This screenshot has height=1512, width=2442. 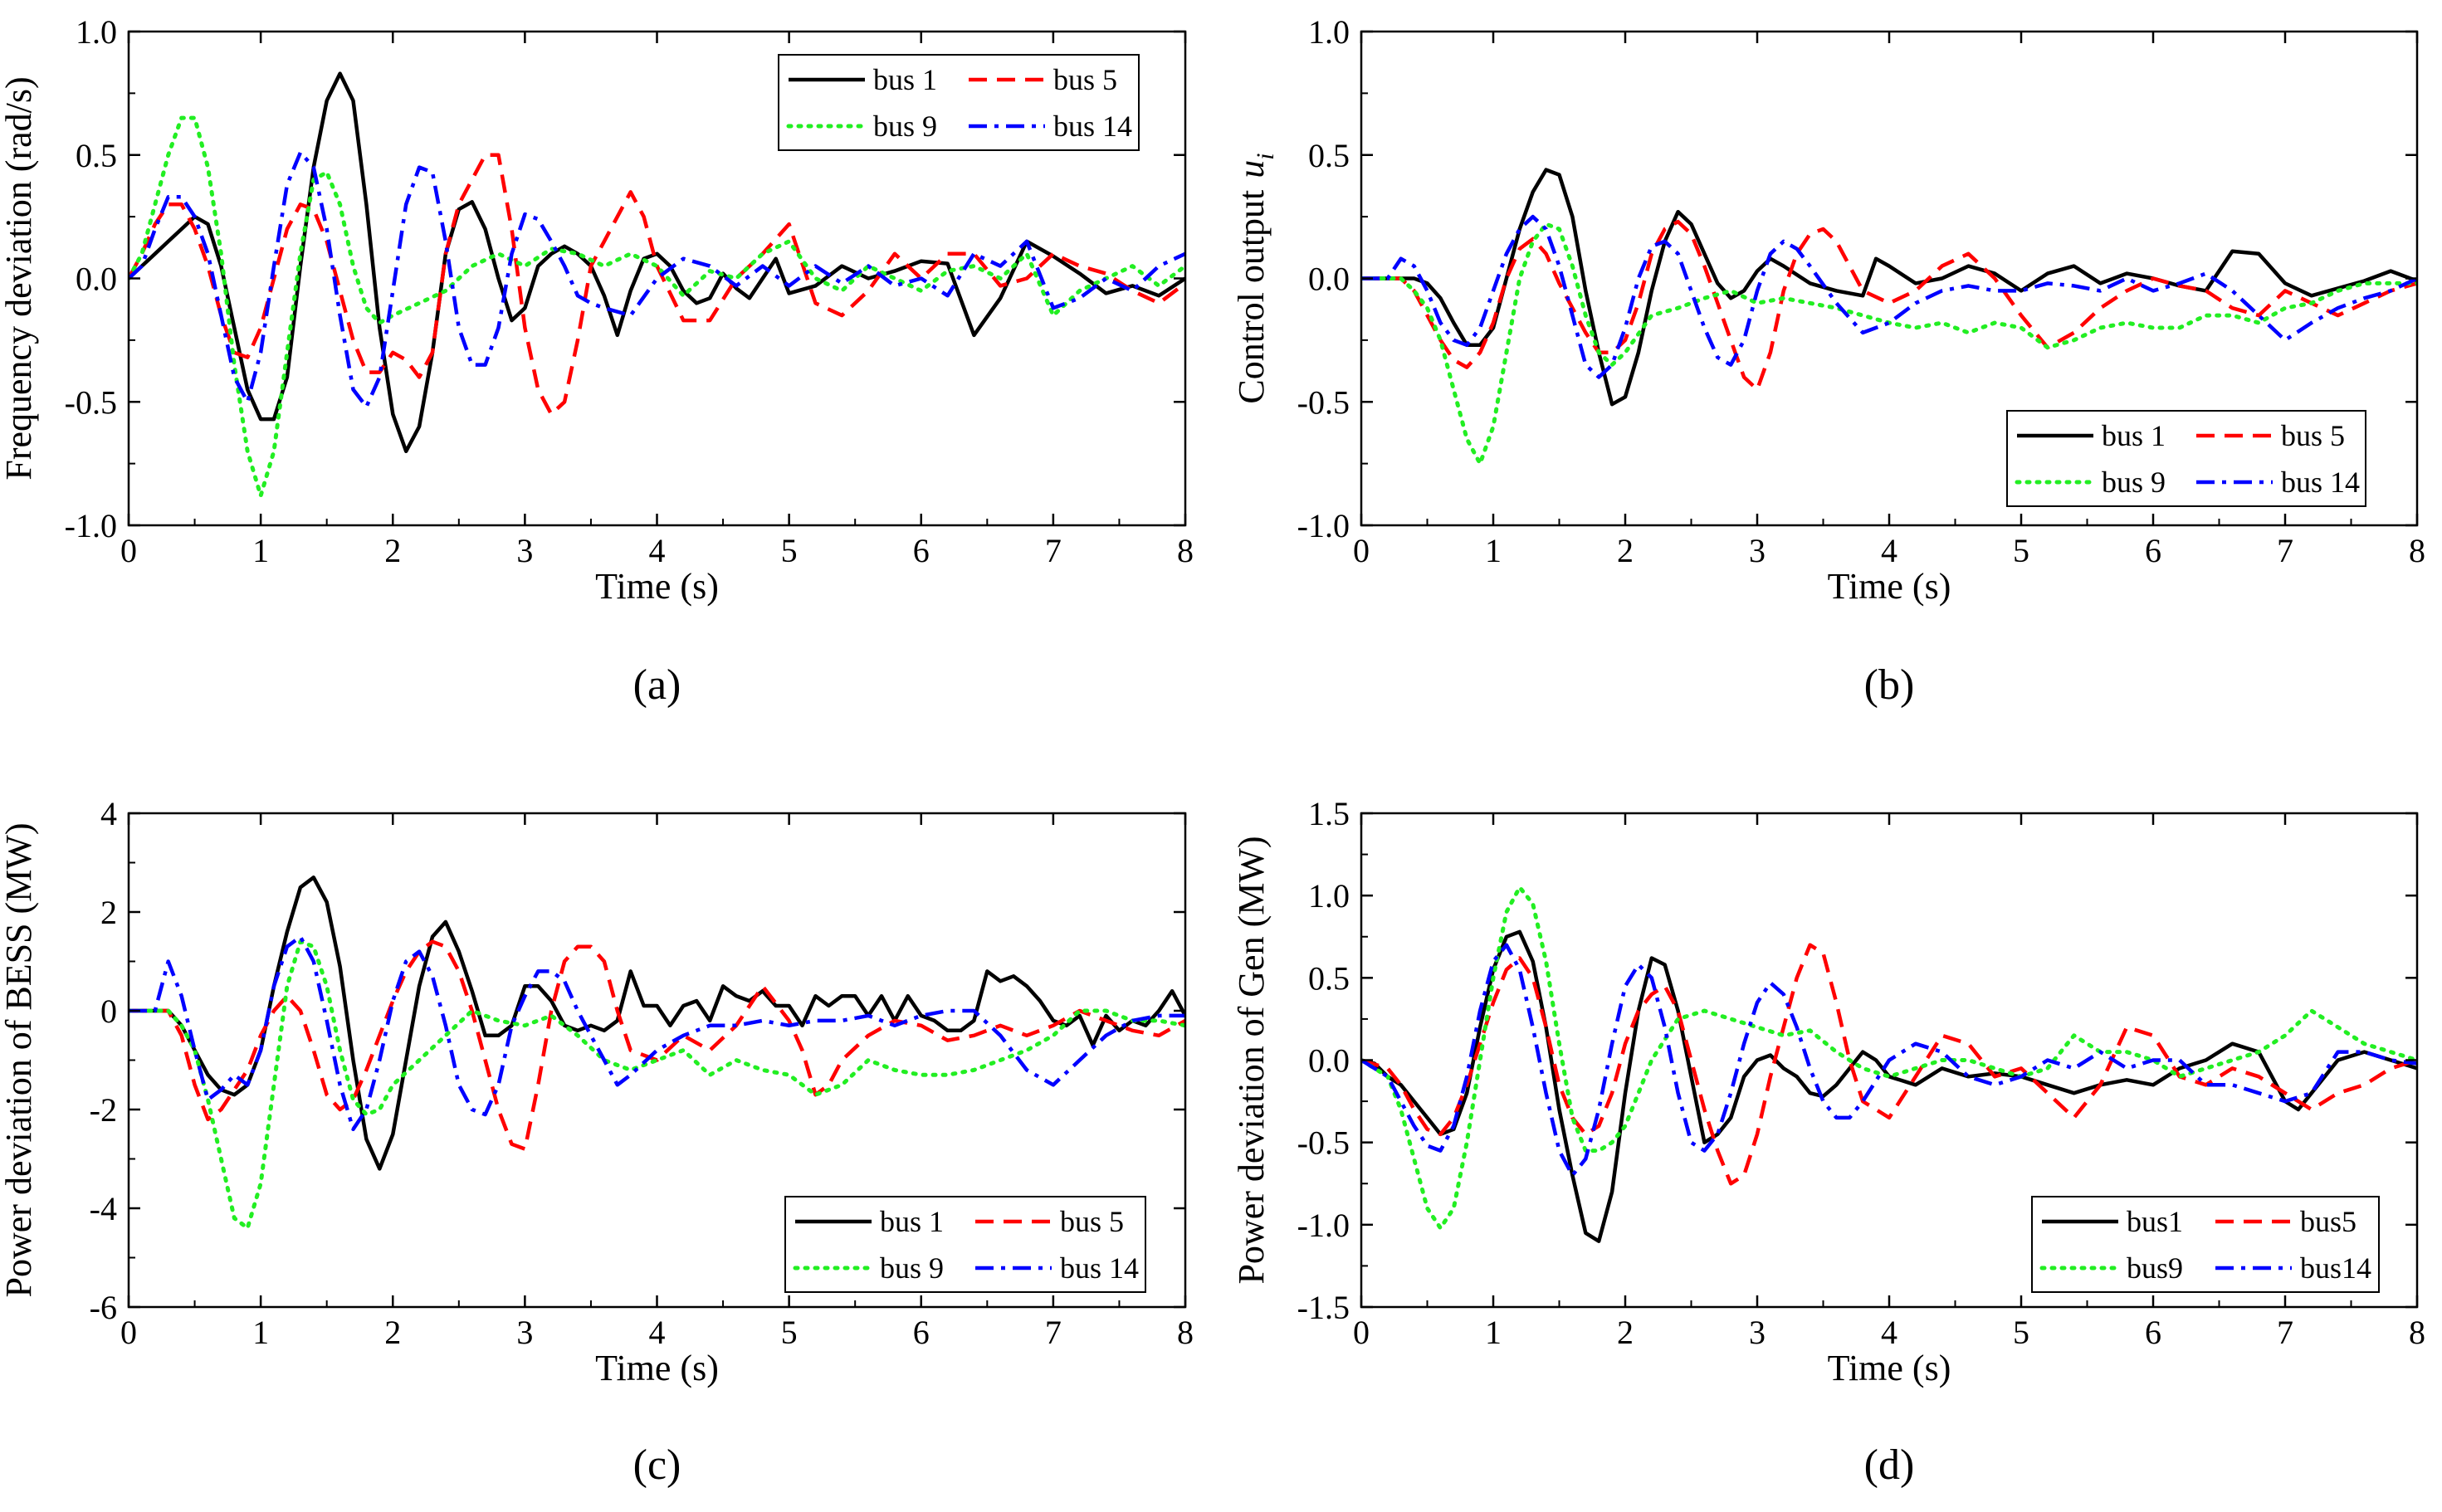 What do you see at coordinates (657, 1465) in the screenshot?
I see `panel-caption: (c)` at bounding box center [657, 1465].